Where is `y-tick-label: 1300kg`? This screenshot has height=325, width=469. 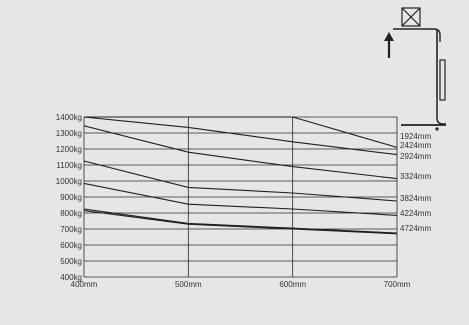 y-tick-label: 1300kg is located at coordinates (69, 133).